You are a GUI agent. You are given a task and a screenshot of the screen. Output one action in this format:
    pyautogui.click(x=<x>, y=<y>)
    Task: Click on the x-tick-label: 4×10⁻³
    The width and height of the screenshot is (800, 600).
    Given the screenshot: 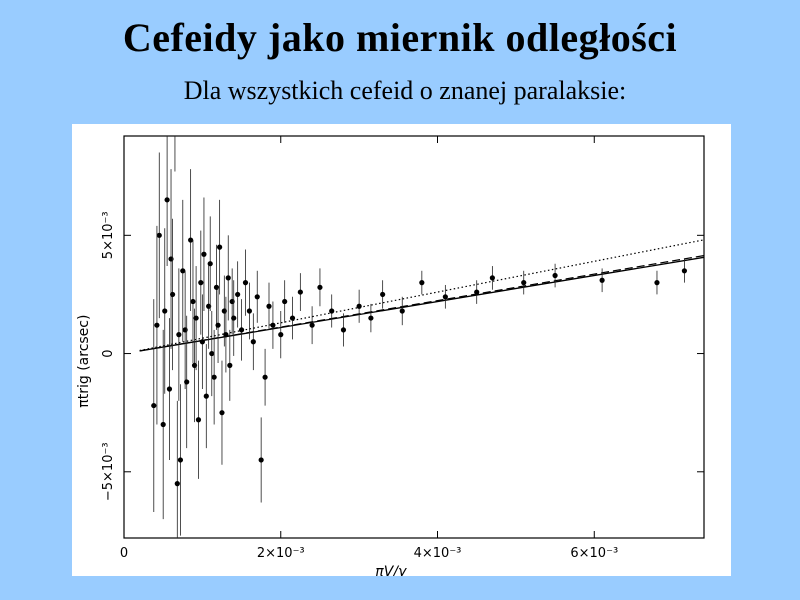 What is the action you would take?
    pyautogui.click(x=438, y=553)
    